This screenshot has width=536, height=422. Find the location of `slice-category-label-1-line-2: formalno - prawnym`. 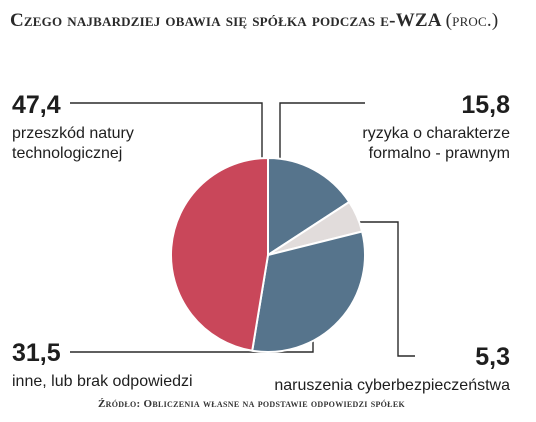

slice-category-label-1-line-2: formalno - prawnym is located at coordinates (439, 153).